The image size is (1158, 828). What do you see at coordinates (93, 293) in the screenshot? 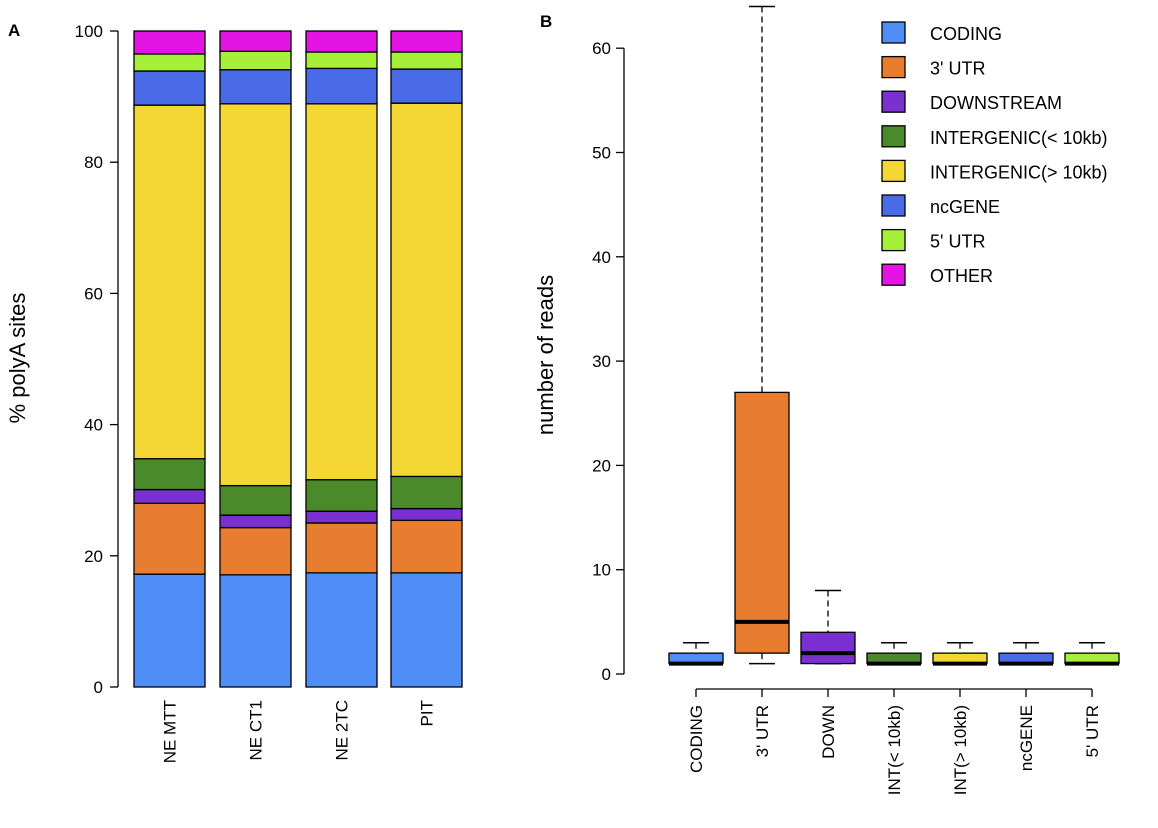
I see `panel-a-y-tick-label: 60` at bounding box center [93, 293].